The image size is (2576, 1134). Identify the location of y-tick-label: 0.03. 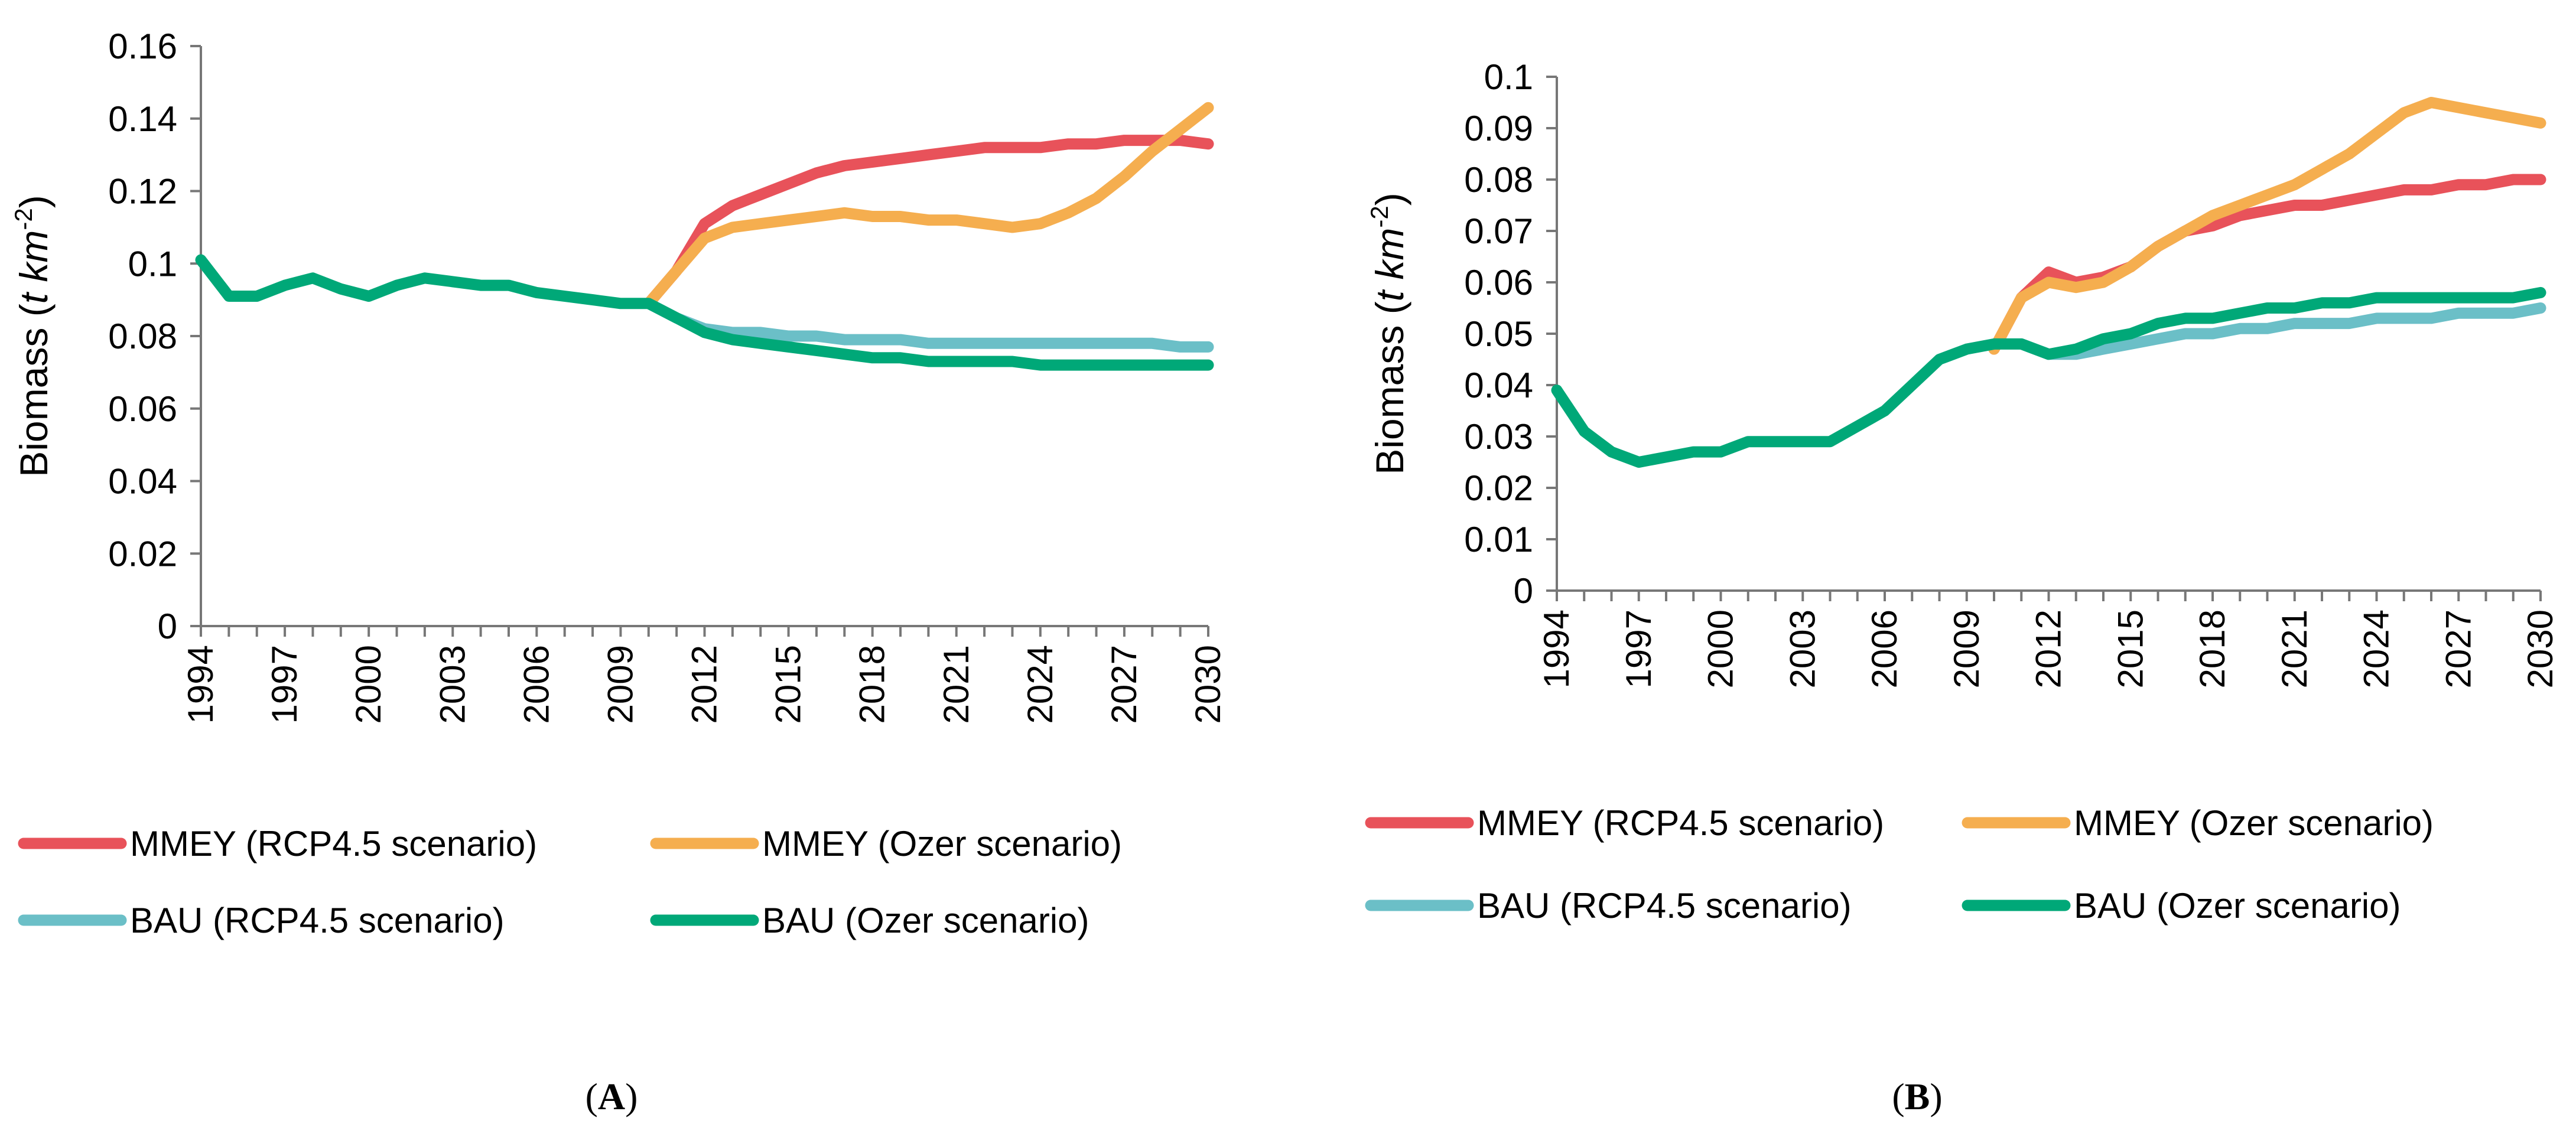
(1498, 437).